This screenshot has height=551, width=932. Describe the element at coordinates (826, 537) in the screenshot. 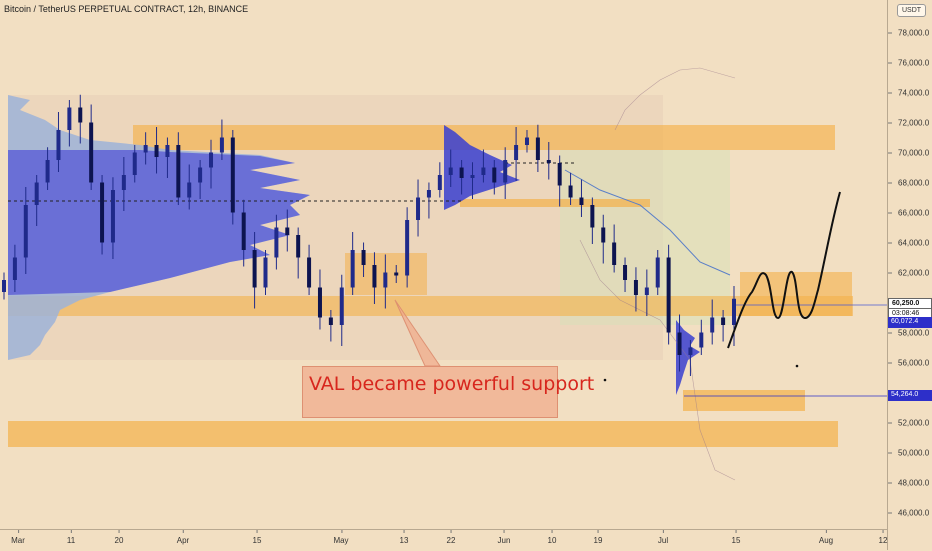

I see `time-tick: Aug` at that location.